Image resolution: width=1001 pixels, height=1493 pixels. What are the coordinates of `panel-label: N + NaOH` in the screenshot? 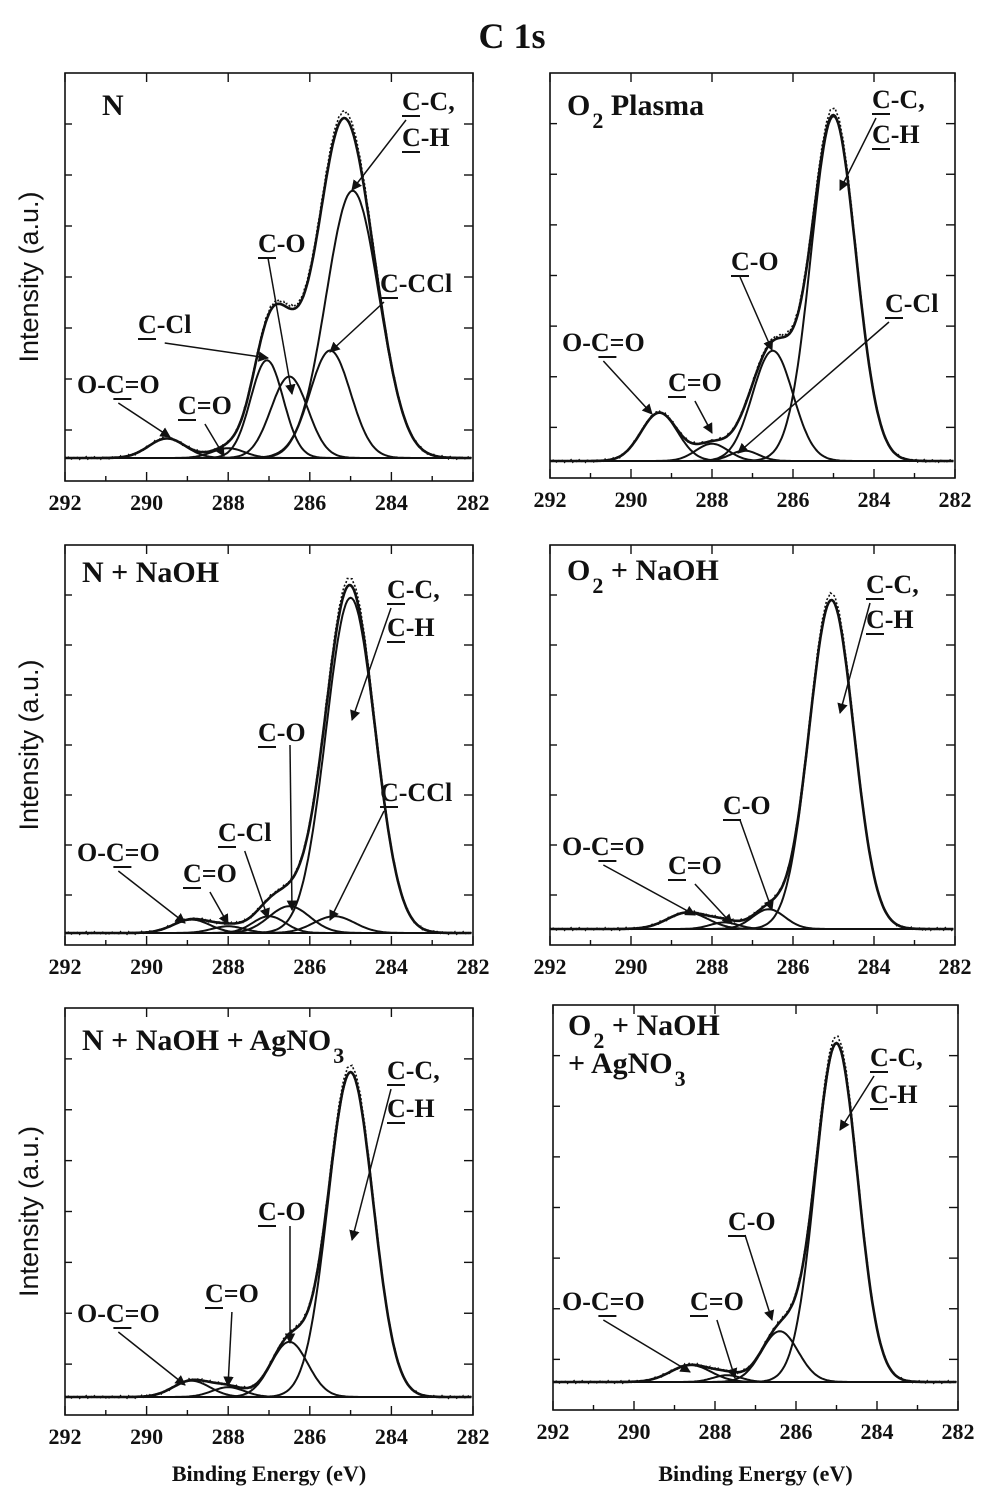 It's located at (150, 572).